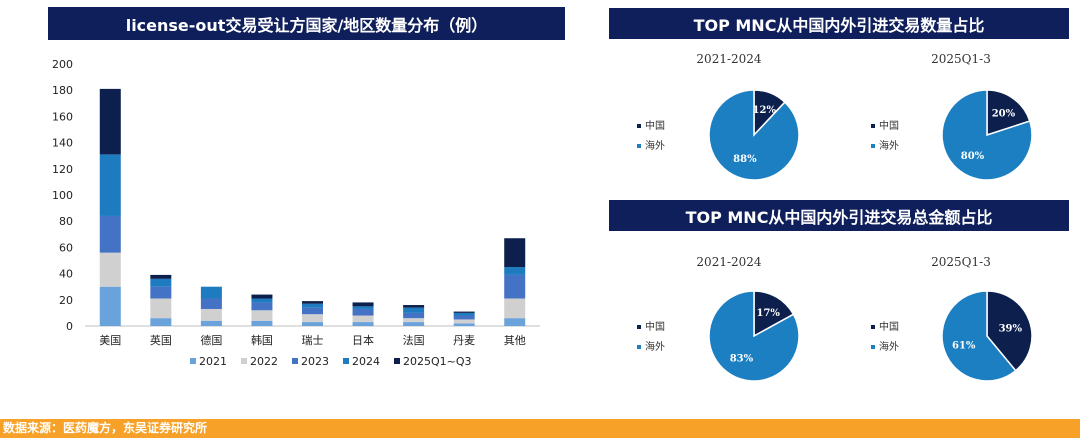 The width and height of the screenshot is (1080, 438). What do you see at coordinates (1011, 329) in the screenshot?
I see `pie-data-label: 39%` at bounding box center [1011, 329].